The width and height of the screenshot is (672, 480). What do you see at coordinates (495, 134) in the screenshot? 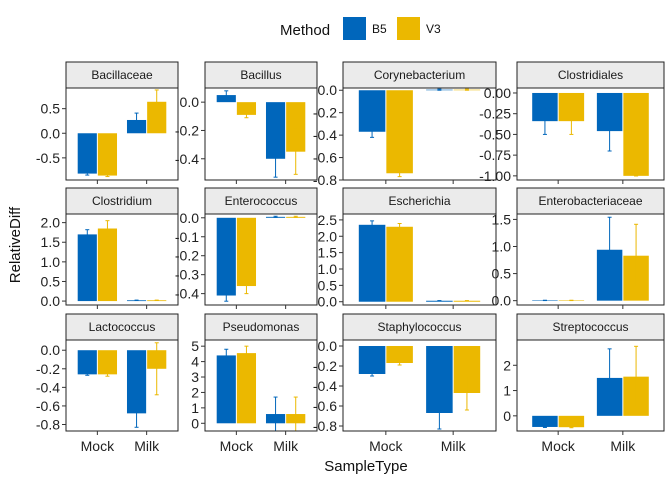
I see `y-tick-label: -0.50` at bounding box center [495, 134].